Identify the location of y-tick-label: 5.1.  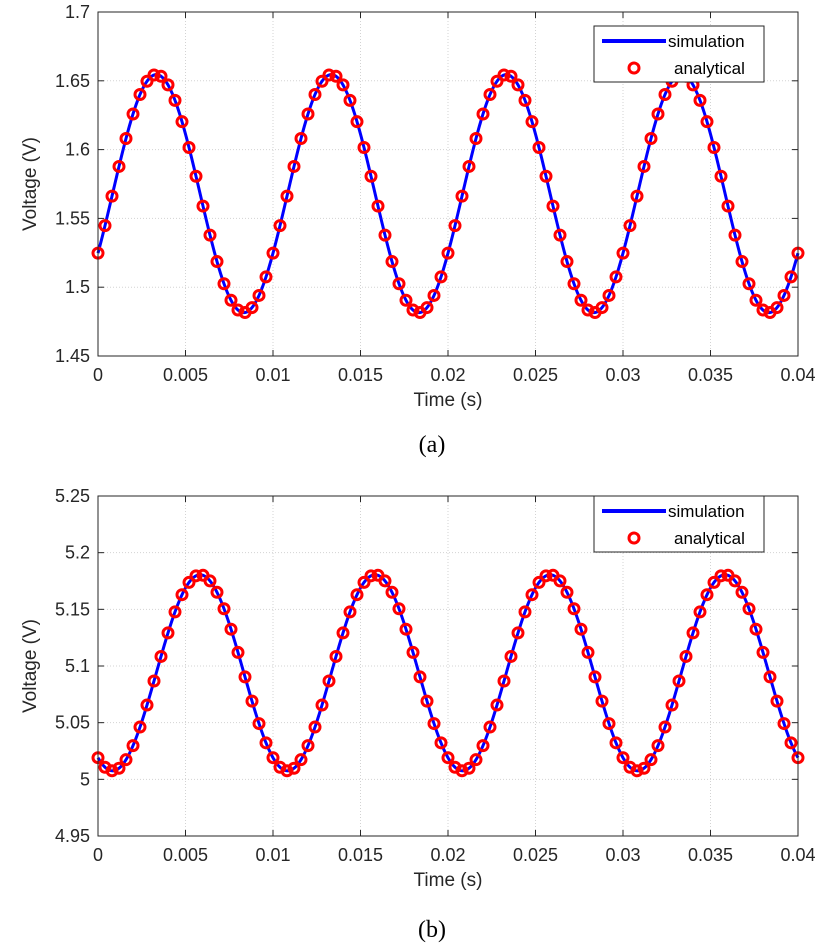
(77, 666).